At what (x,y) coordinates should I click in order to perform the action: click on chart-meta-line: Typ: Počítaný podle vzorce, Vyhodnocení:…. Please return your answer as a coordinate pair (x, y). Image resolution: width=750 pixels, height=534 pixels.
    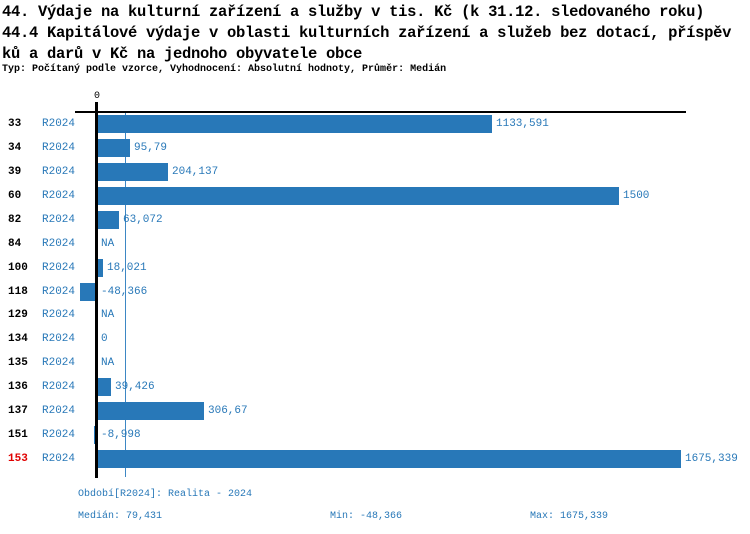
    Looking at the image, I should click on (224, 69).